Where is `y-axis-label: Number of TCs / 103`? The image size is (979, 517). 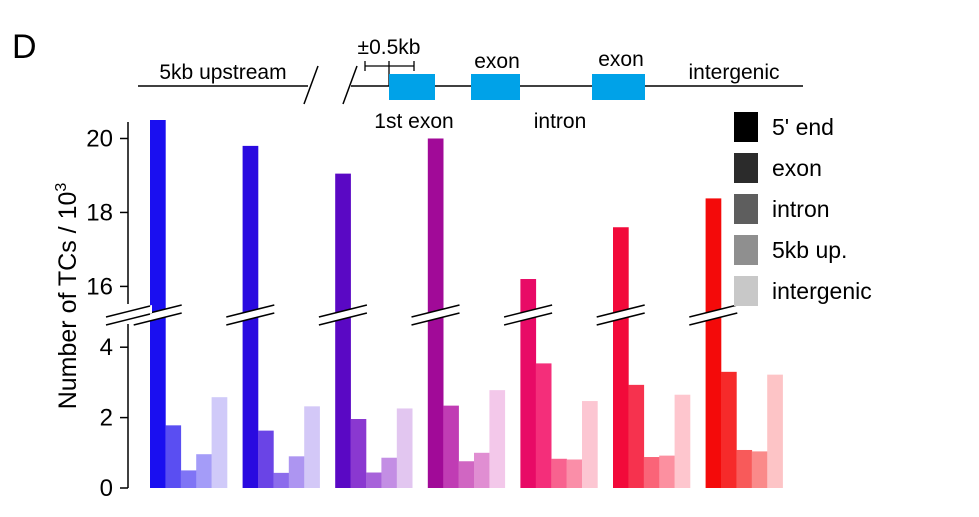 y-axis-label: Number of TCs / 103 is located at coordinates (67, 296).